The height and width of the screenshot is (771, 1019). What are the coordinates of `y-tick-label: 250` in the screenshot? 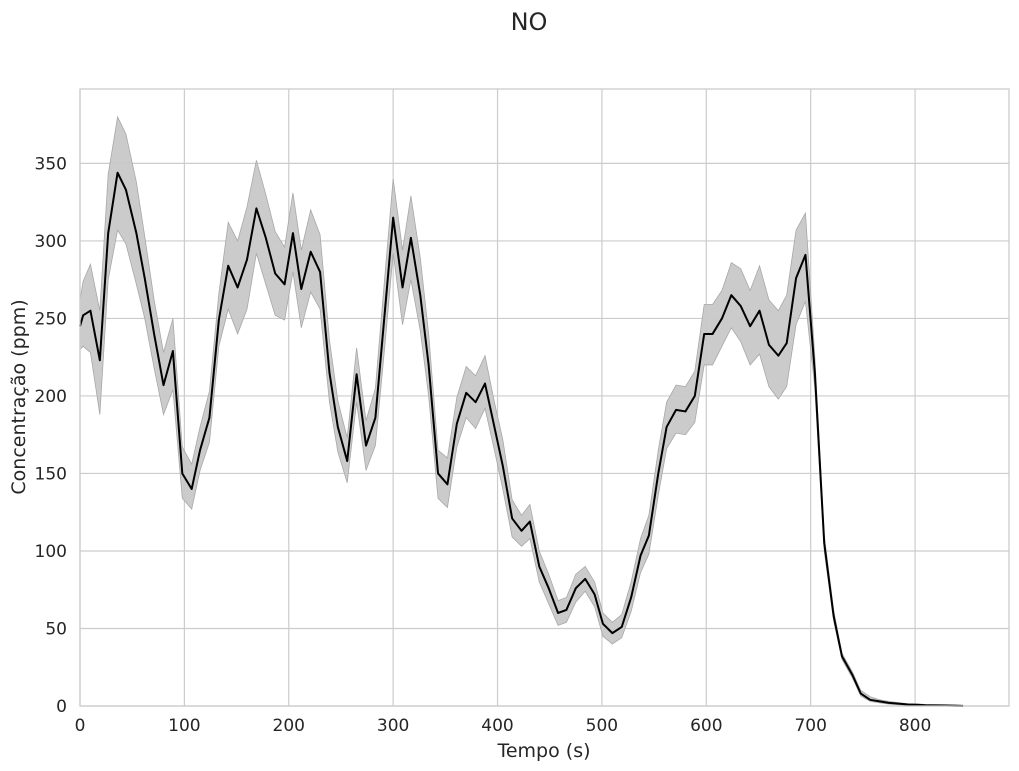 It's located at (51, 319).